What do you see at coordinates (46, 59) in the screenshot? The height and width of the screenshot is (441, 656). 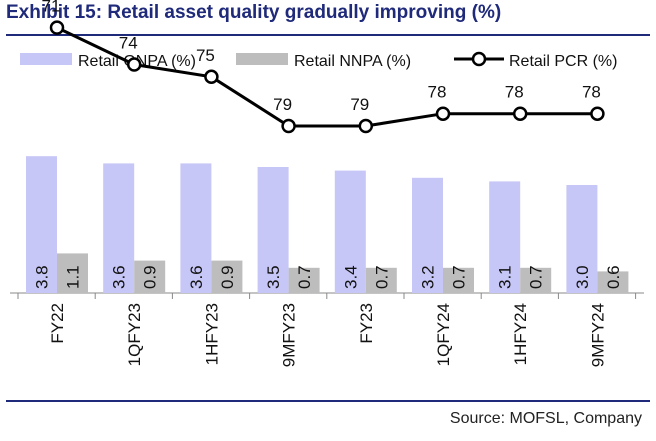 I see `legend-swatch-gnpa` at bounding box center [46, 59].